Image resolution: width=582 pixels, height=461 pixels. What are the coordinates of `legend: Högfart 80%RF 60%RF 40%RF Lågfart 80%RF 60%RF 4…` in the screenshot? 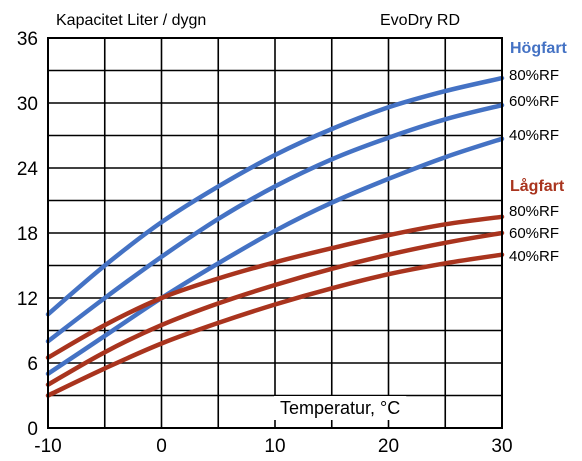 It's located at (538, 152).